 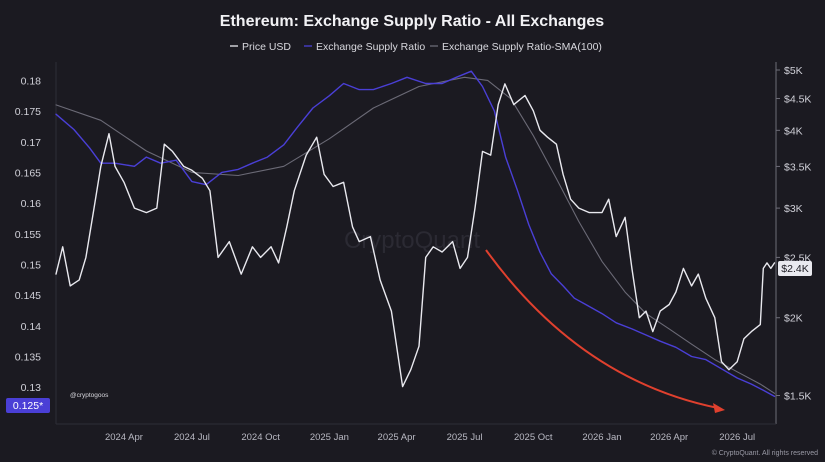 I want to click on right-tick-label: $3K, so click(x=793, y=209).